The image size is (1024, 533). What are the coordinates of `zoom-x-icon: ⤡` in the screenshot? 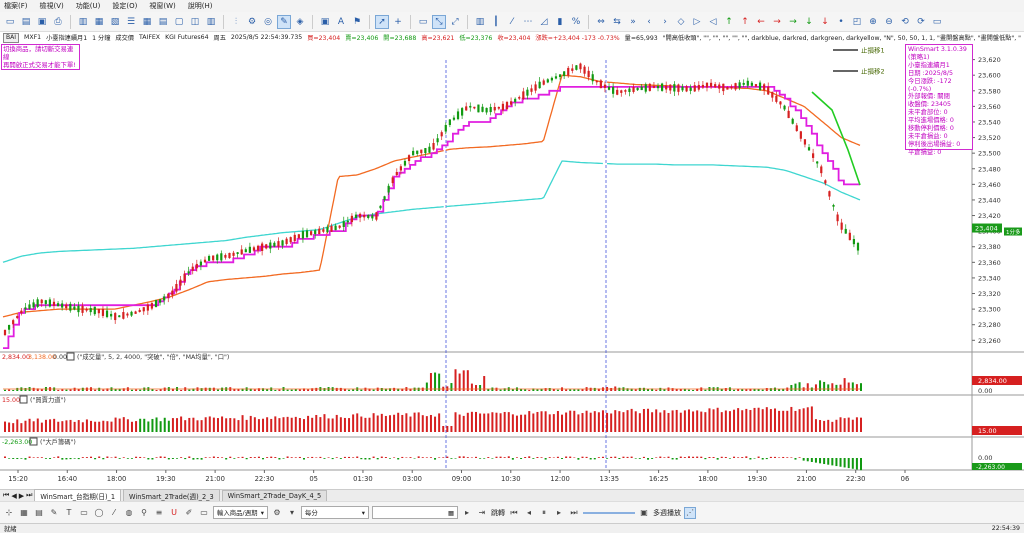 It's located at (439, 21).